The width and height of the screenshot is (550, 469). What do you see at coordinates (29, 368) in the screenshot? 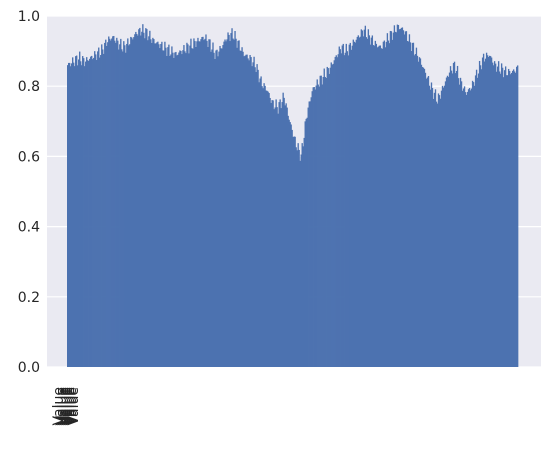
I see `y-tick-label: 0.0` at bounding box center [29, 368].